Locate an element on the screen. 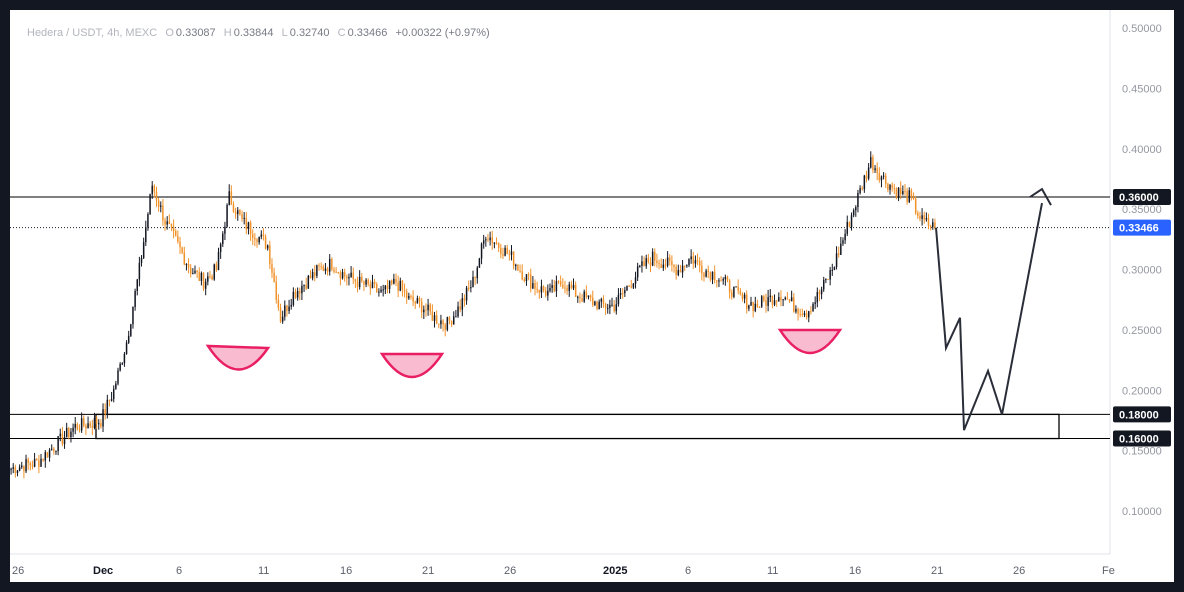 The height and width of the screenshot is (592, 1184). legend-high: 0.33844 is located at coordinates (253, 33).